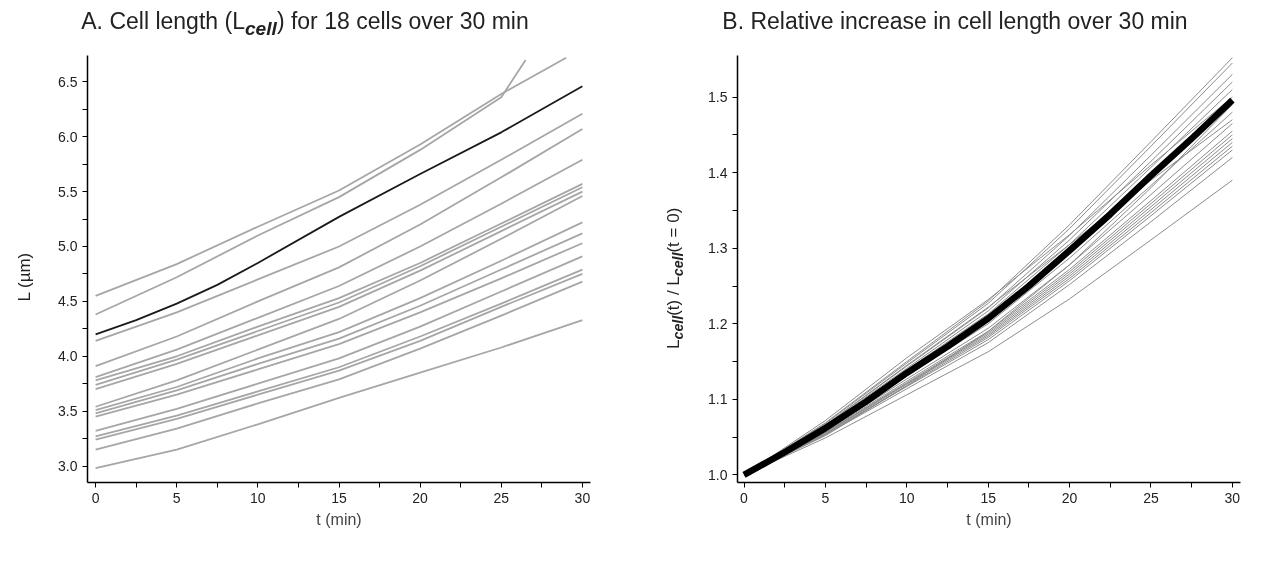 This screenshot has height=571, width=1270. Describe the element at coordinates (24, 277) in the screenshot. I see `y-axis-title: L (µm)` at that location.